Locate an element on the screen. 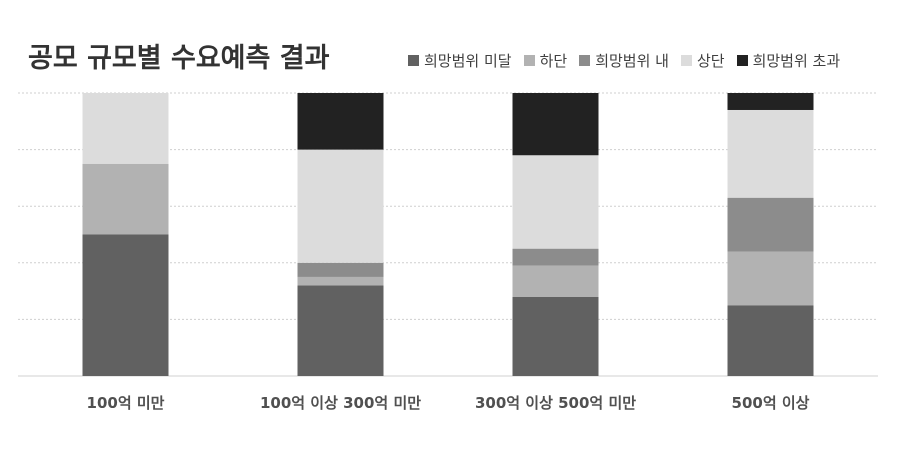 The image size is (900, 450). legend-label: 희망범위 내 is located at coordinates (632, 61).